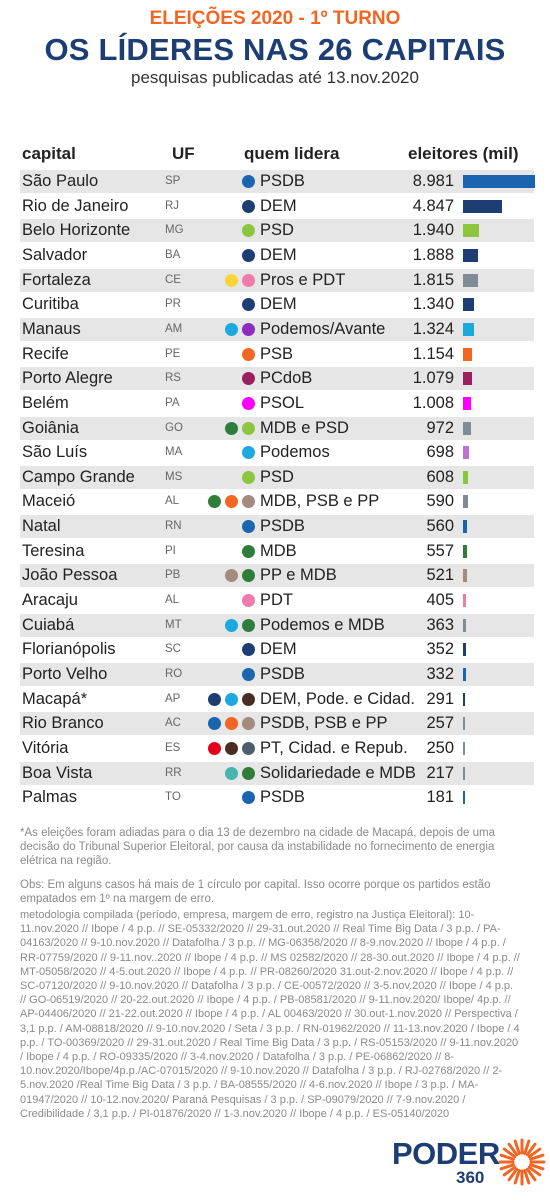  What do you see at coordinates (50, 797) in the screenshot?
I see `capital-name: Palmas` at bounding box center [50, 797].